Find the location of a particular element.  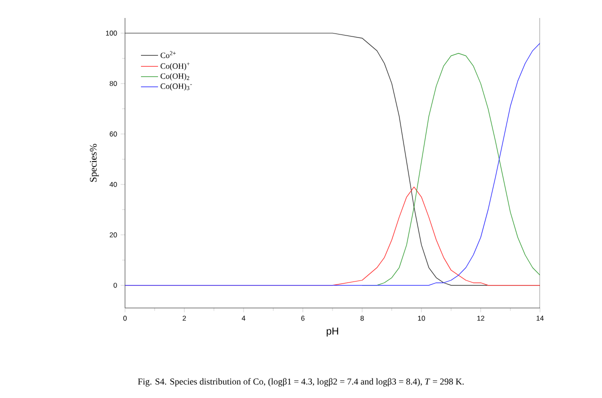

legend-label: Co(OH)$^{+}$ is located at coordinates (175, 66).